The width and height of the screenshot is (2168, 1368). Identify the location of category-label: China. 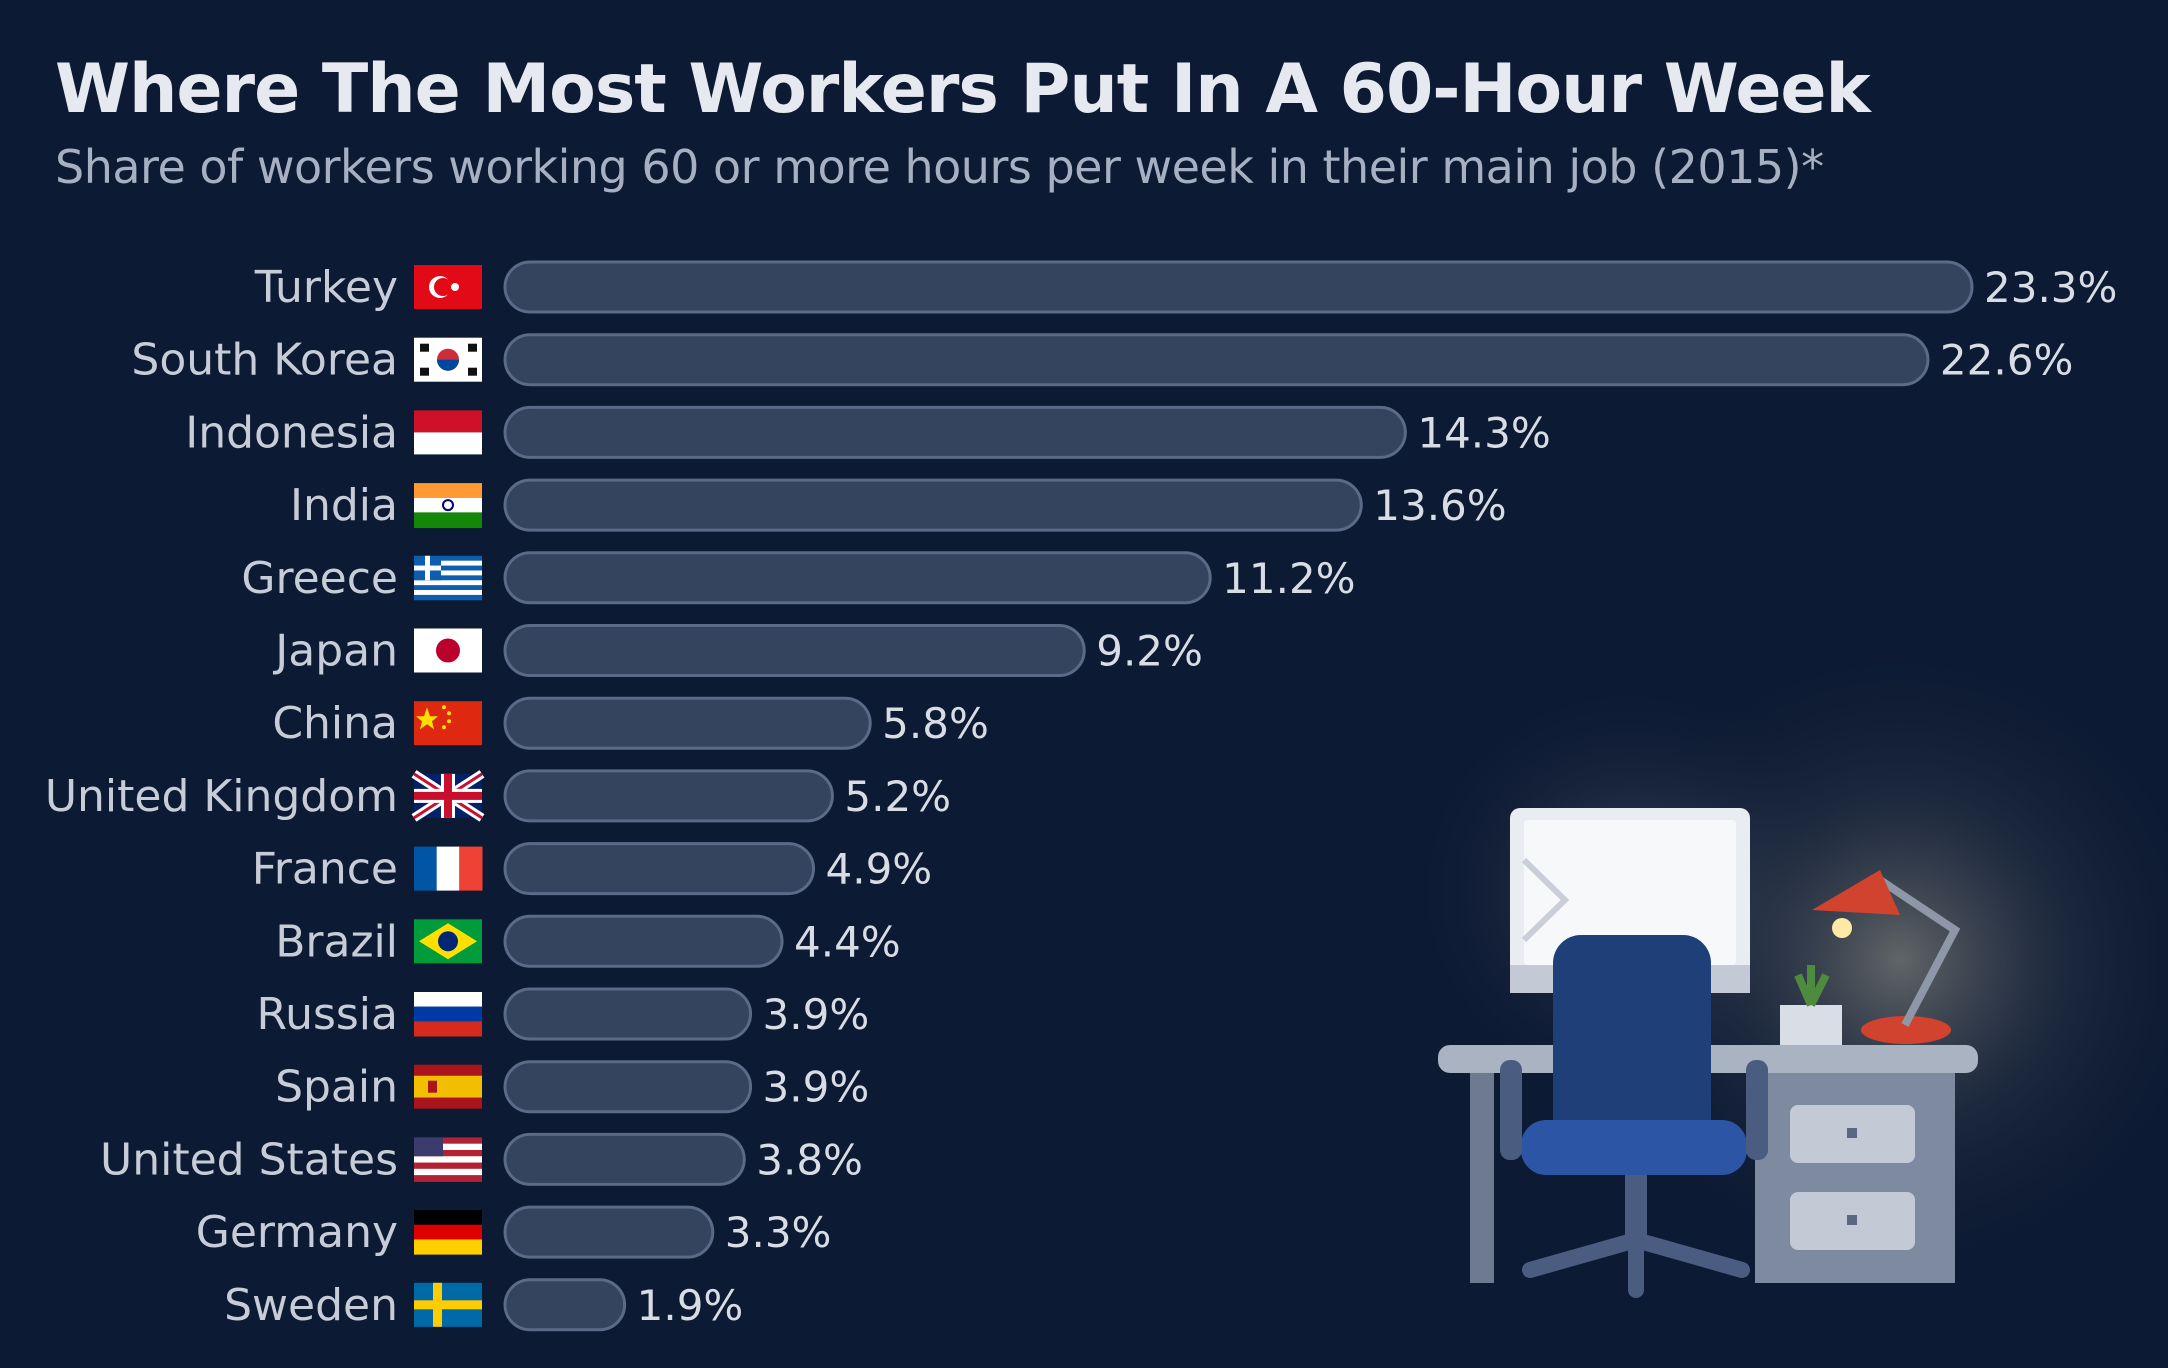
(335, 723).